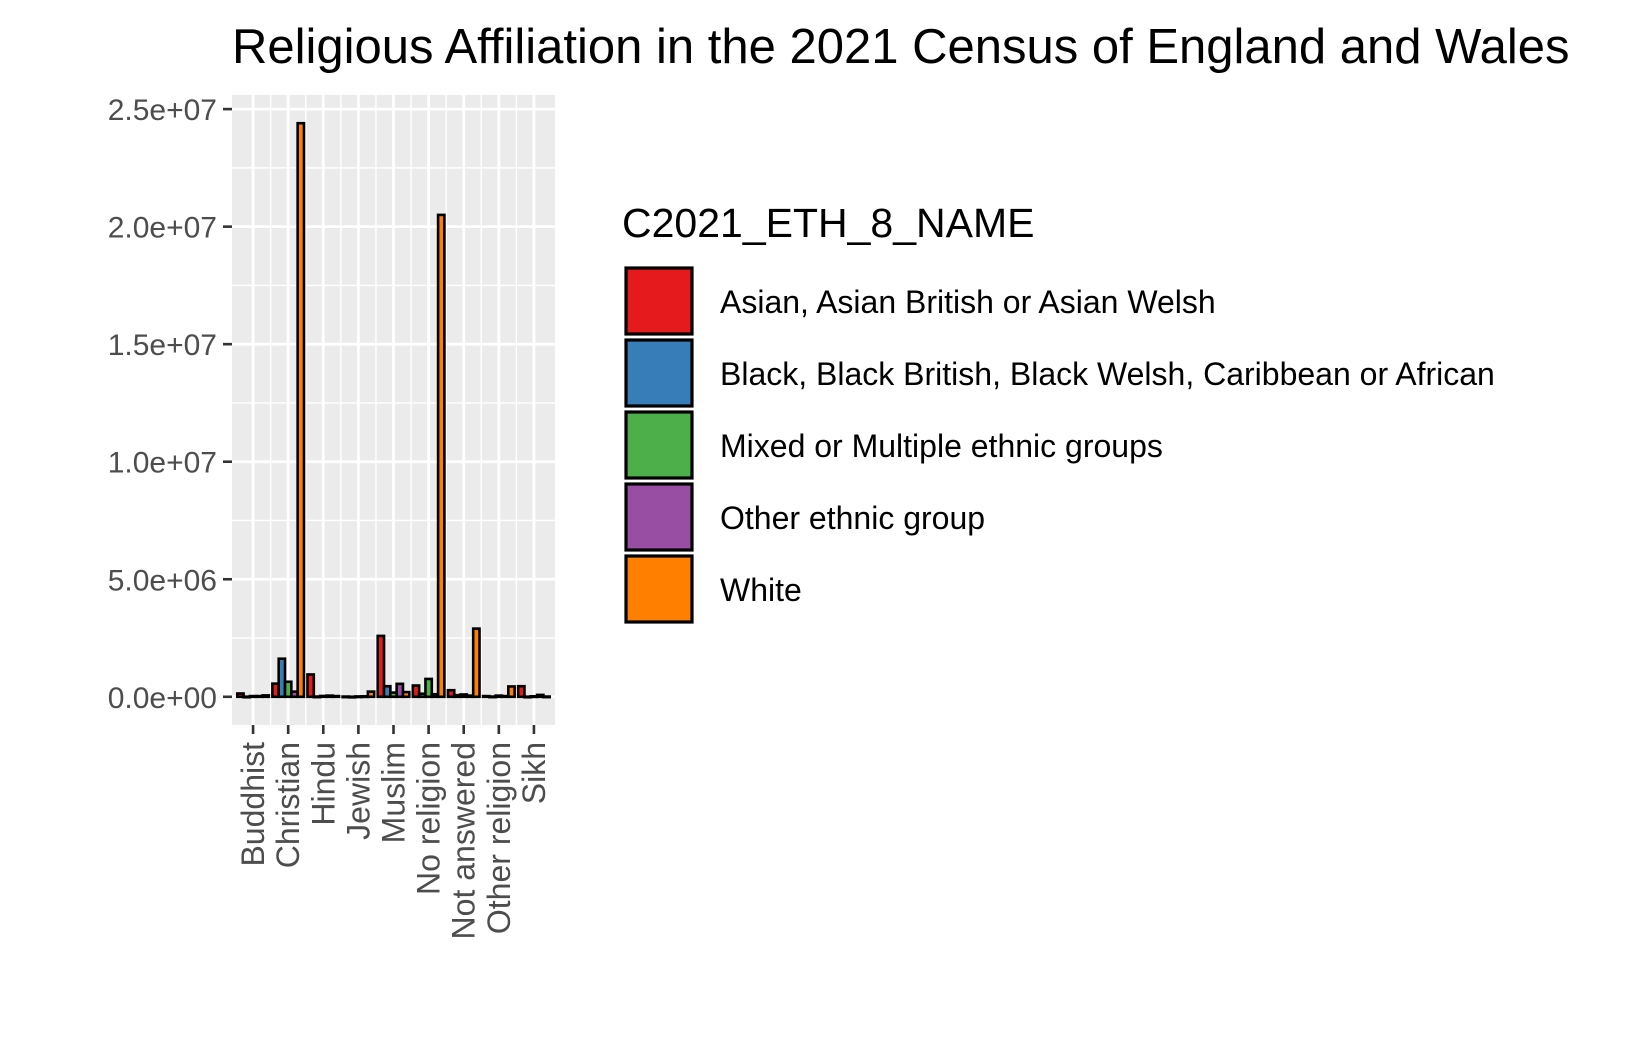  Describe the element at coordinates (288, 805) in the screenshot. I see `x-tick-label: Christian` at that location.